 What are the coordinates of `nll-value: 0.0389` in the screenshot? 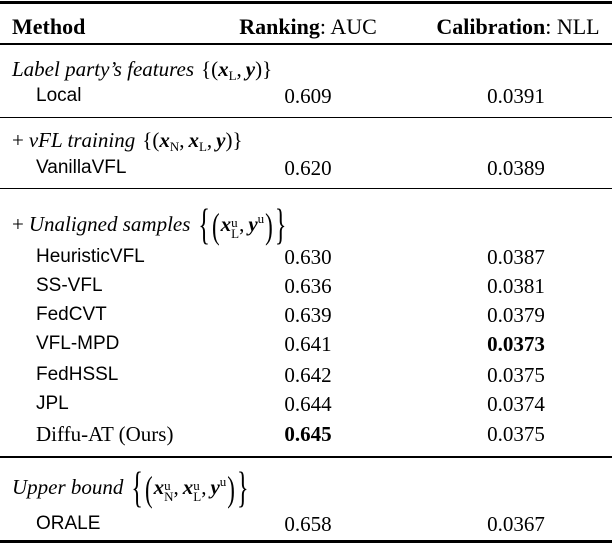 It's located at (516, 168).